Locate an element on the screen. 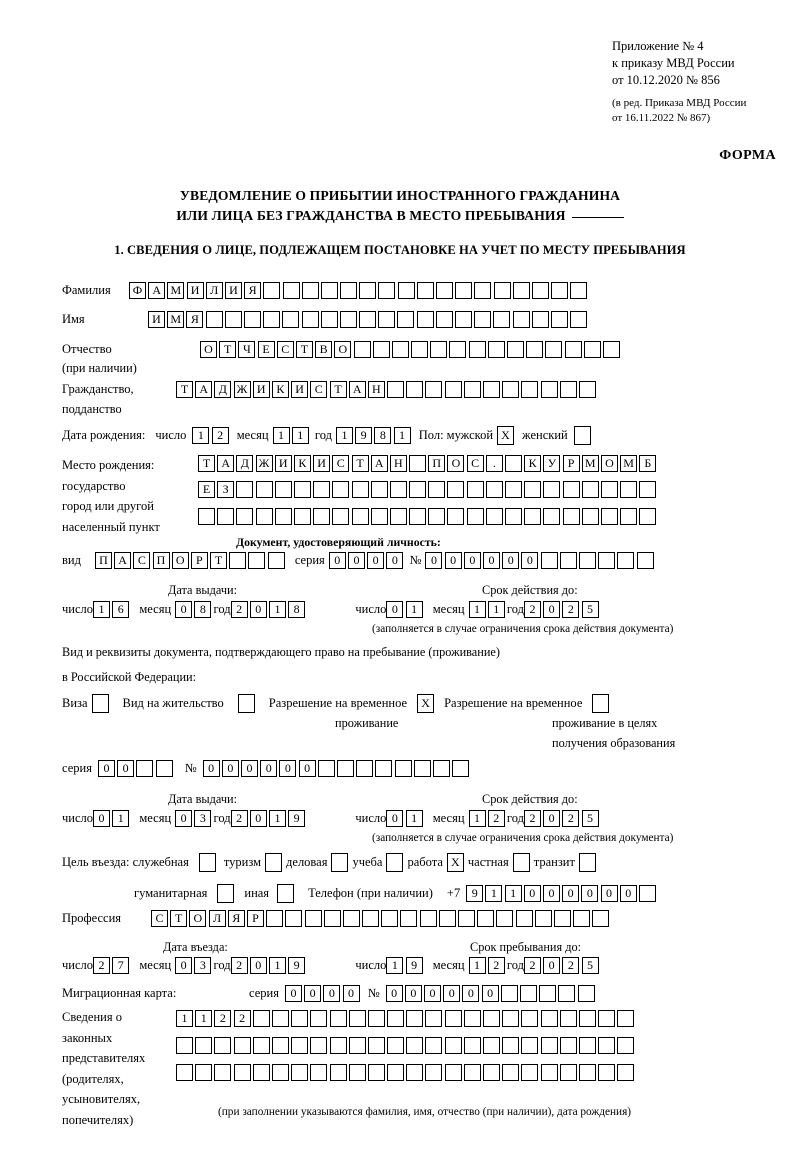  char-cell: 5 is located at coordinates (590, 609).